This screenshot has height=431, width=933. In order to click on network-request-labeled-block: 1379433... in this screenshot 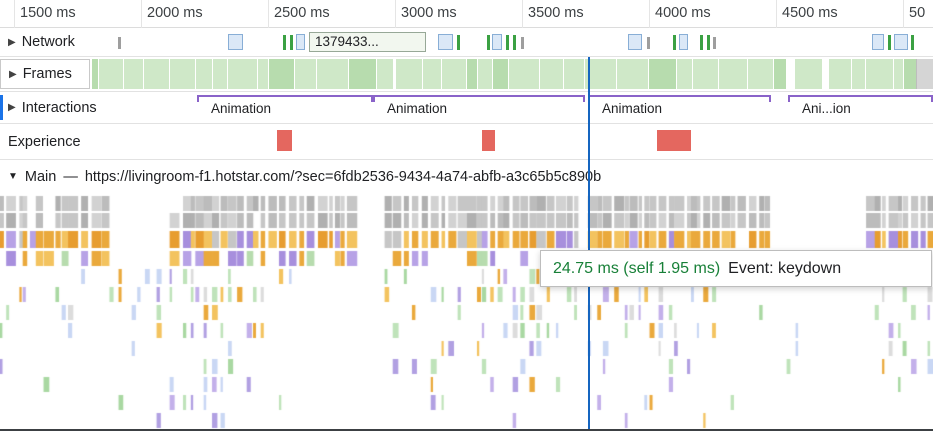, I will do `click(367, 42)`.